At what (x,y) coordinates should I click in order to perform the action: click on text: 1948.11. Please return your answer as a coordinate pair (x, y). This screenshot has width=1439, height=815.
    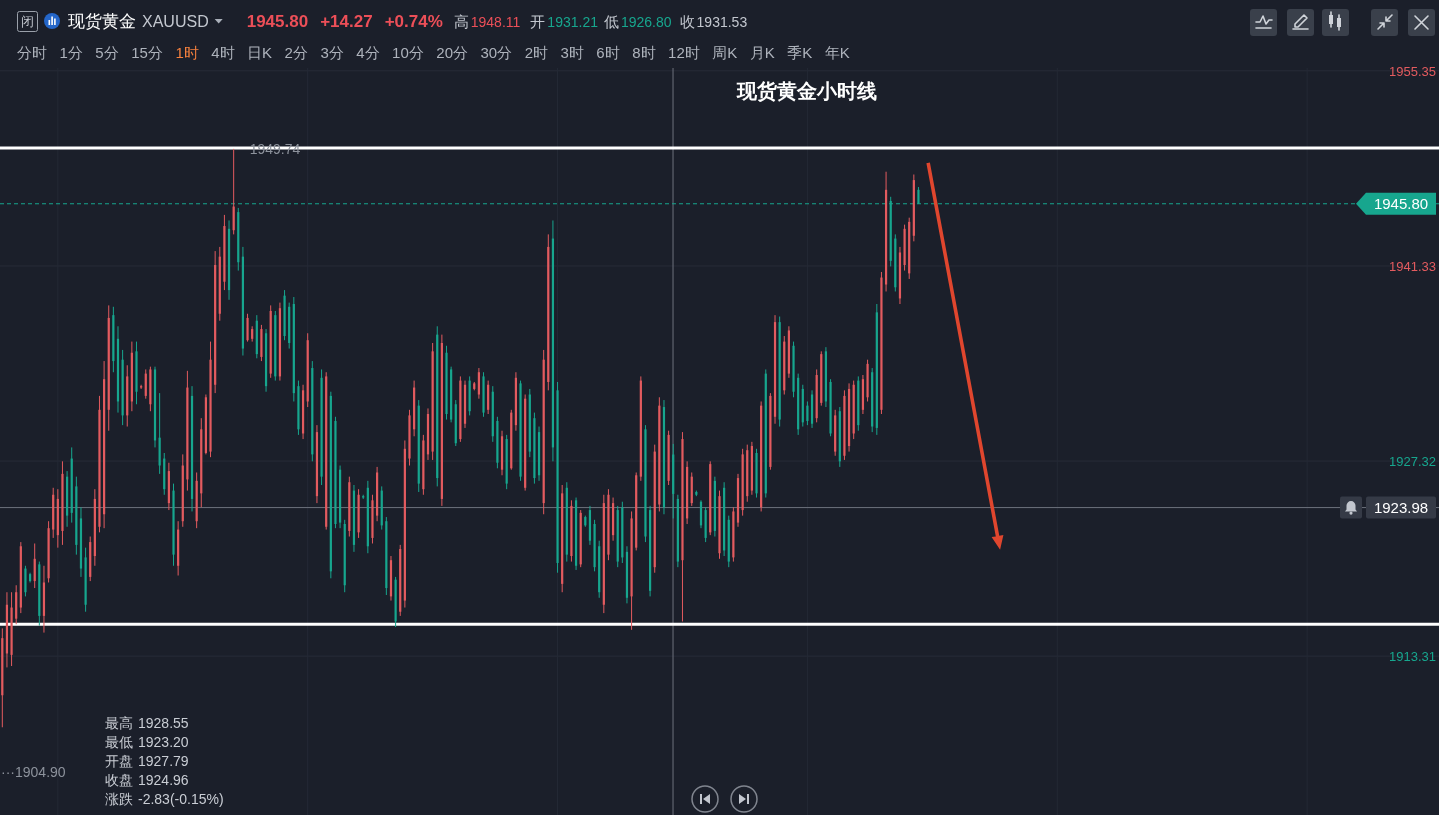
    Looking at the image, I should click on (495, 22).